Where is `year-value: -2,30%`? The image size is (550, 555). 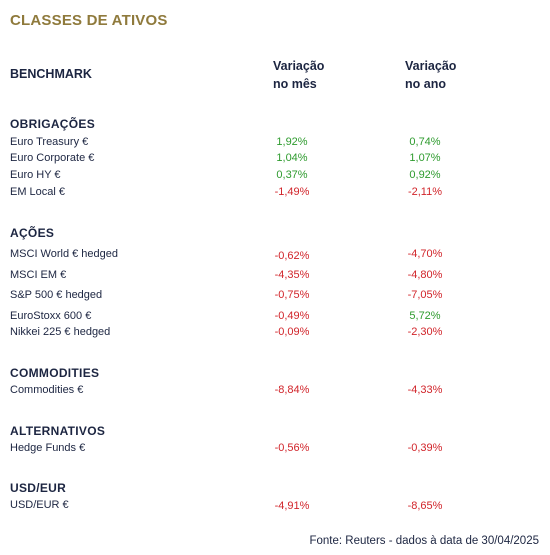 year-value: -2,30% is located at coordinates (425, 332).